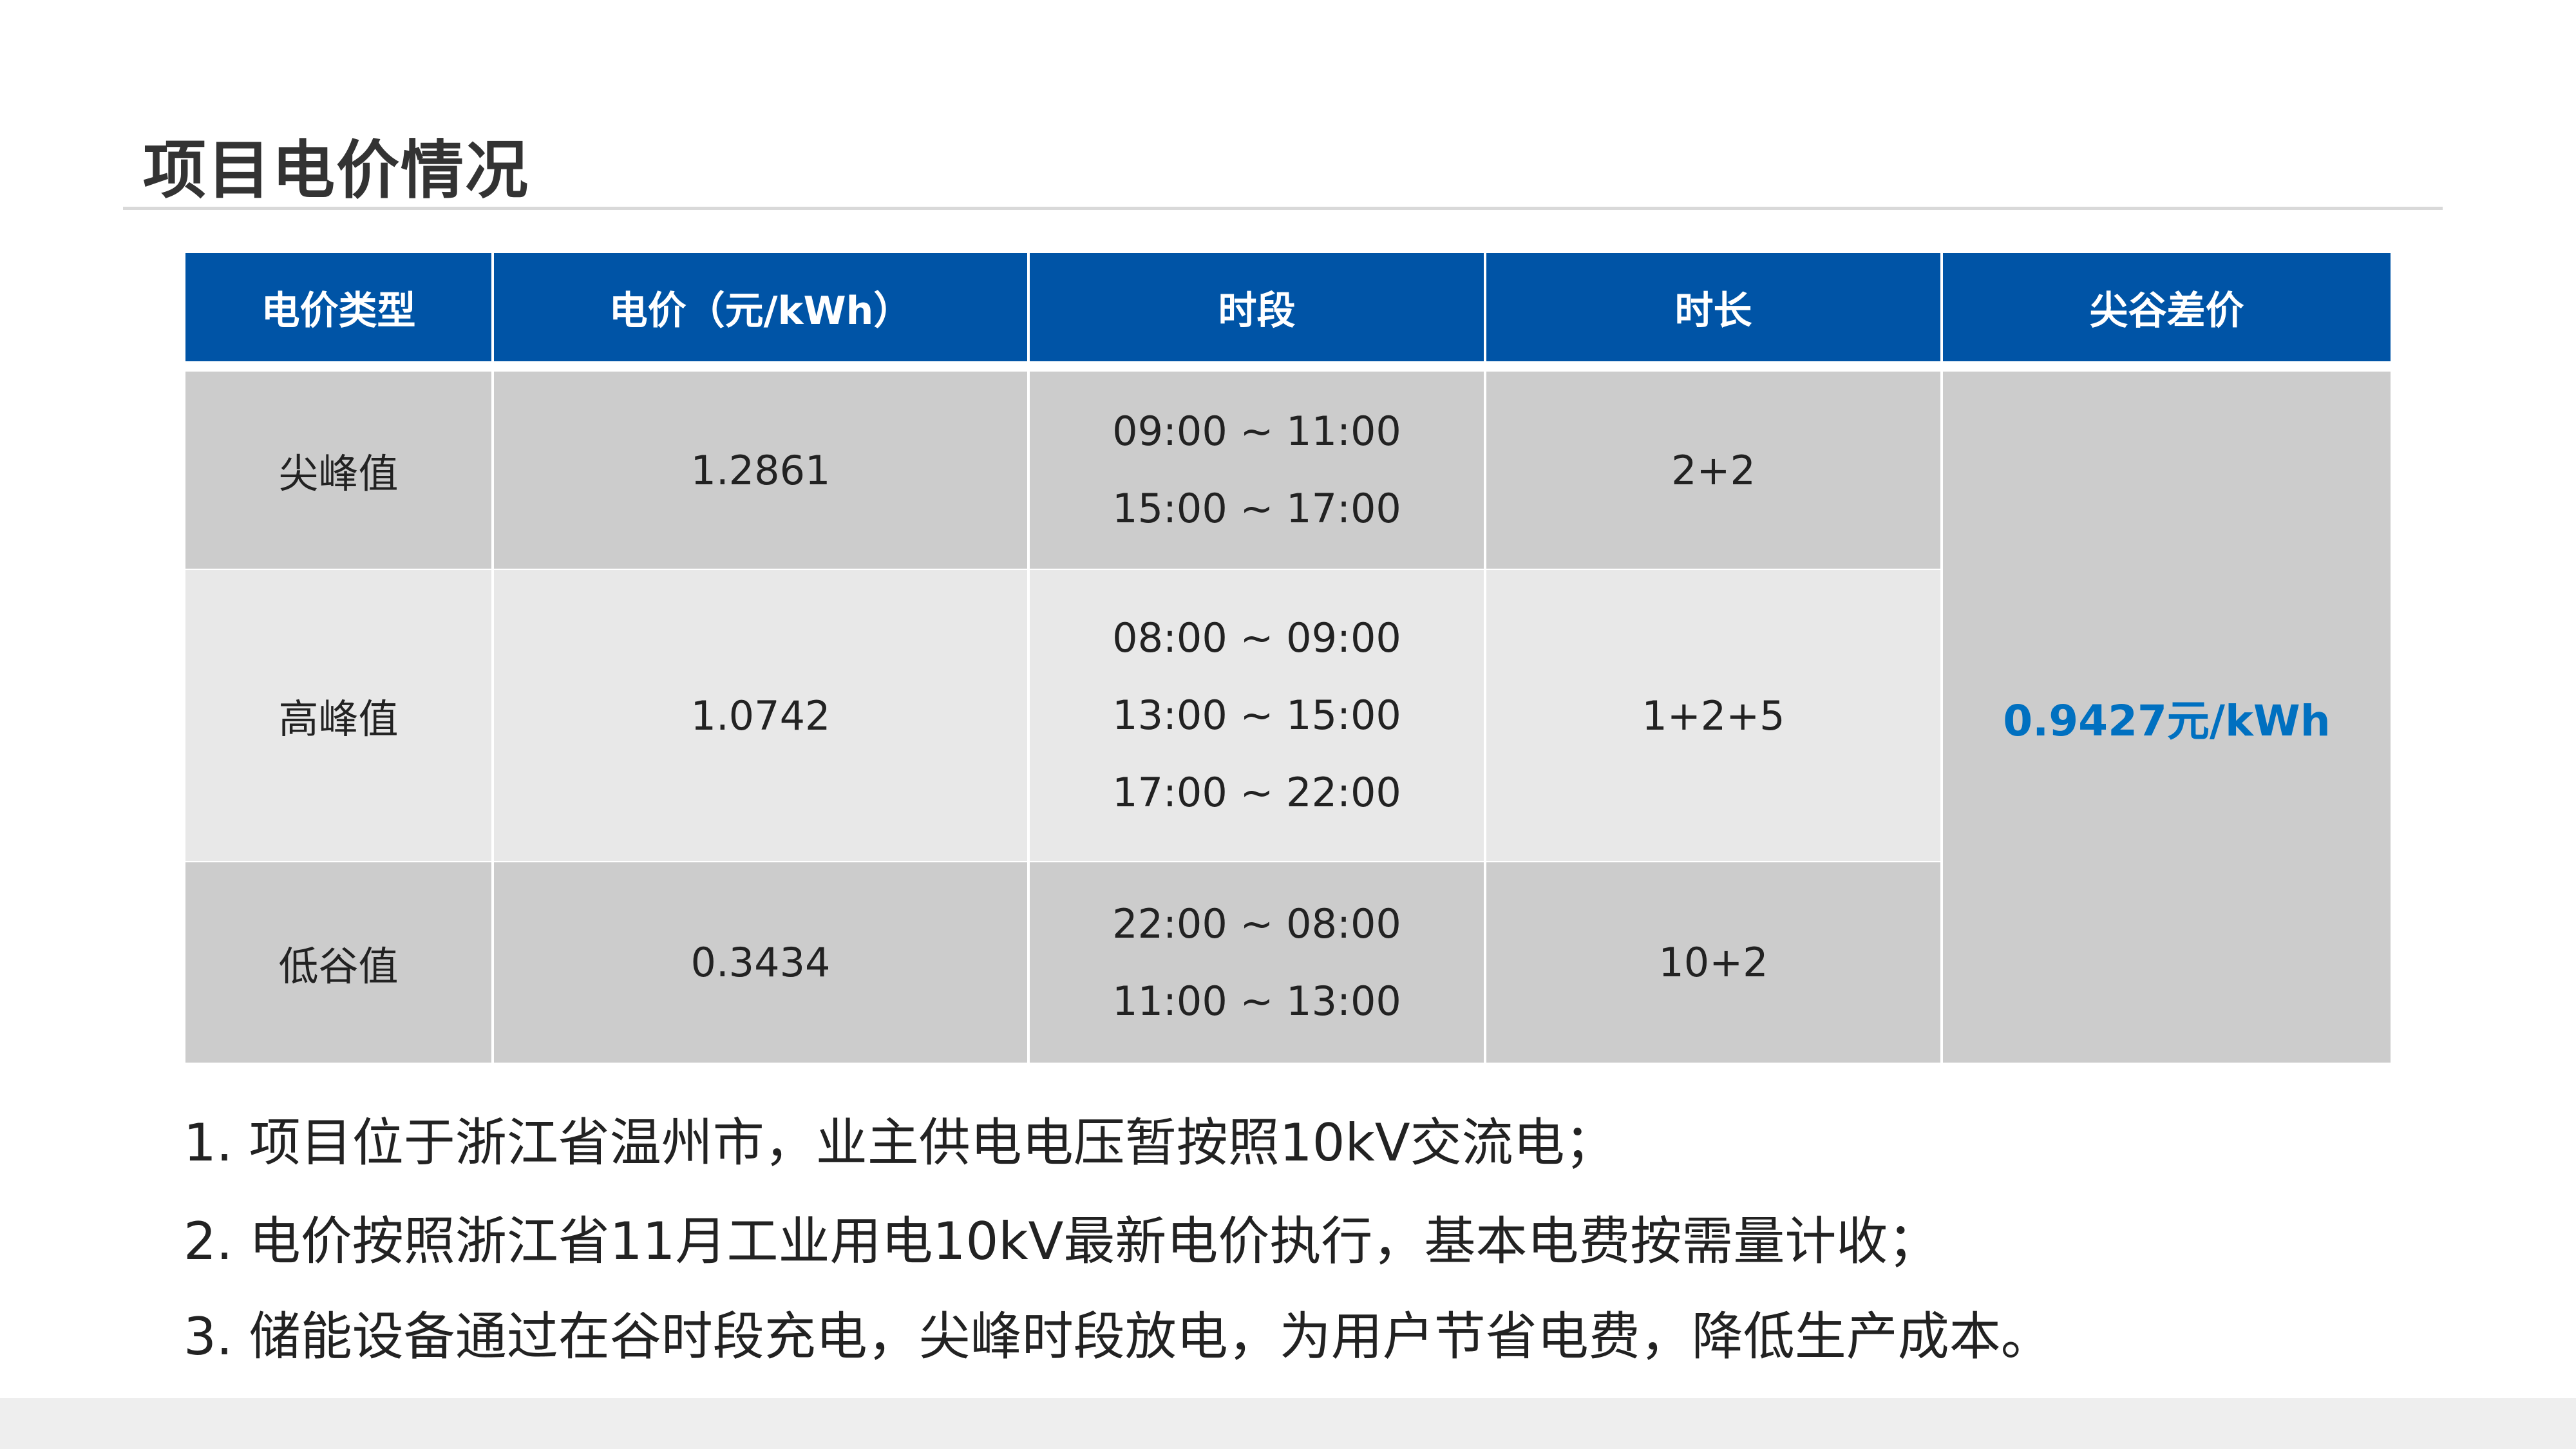  What do you see at coordinates (1256, 431) in the screenshot?
I see `period: 09:00 ~ 11:00` at bounding box center [1256, 431].